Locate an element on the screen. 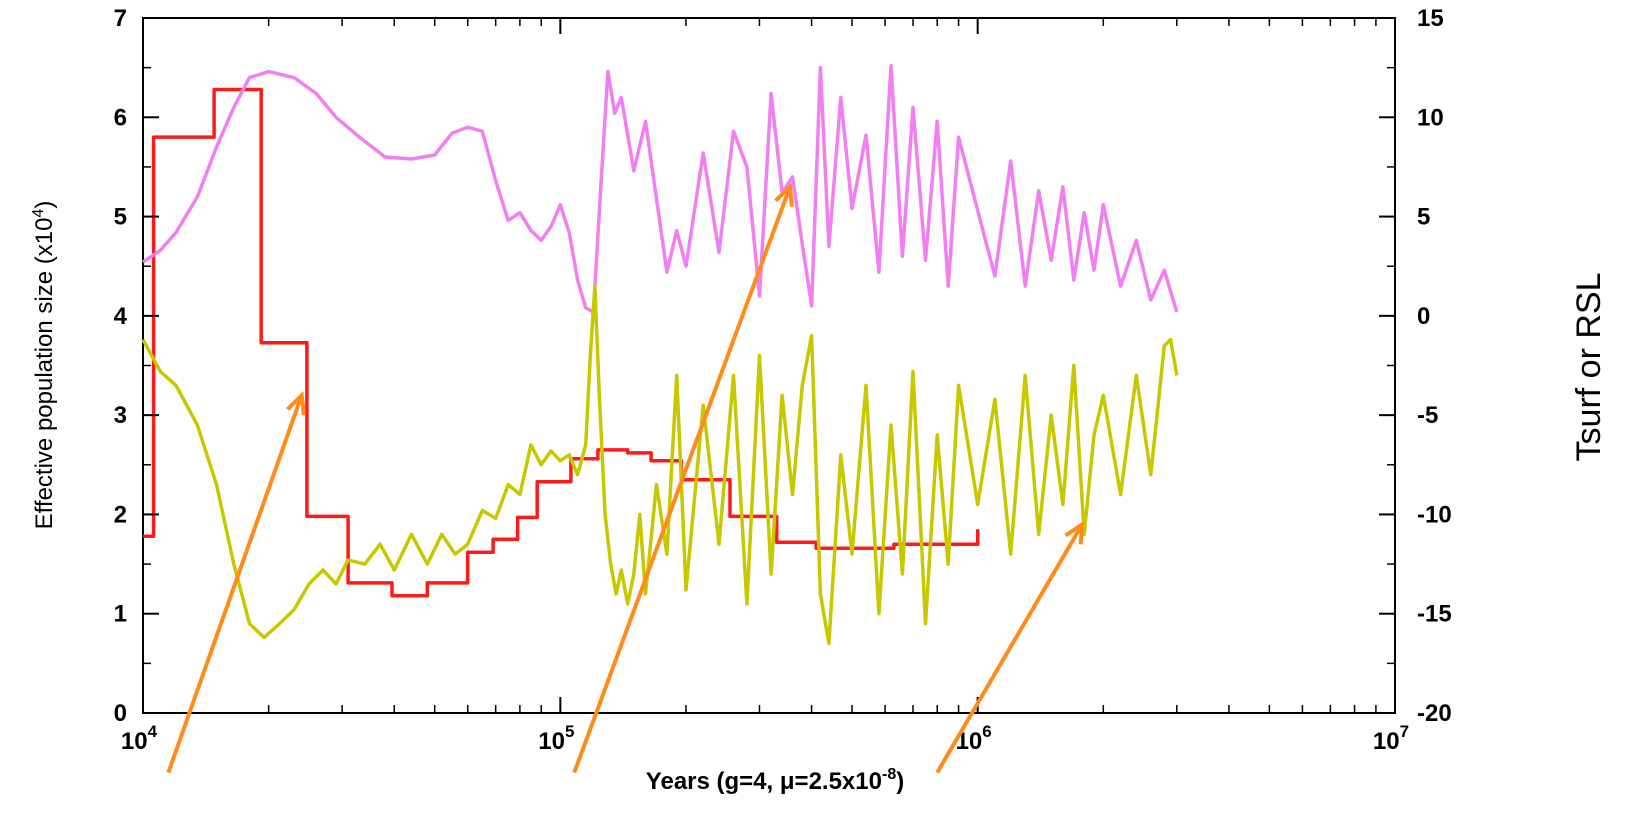  x-tick-label: 10⁶ is located at coordinates (974, 738).